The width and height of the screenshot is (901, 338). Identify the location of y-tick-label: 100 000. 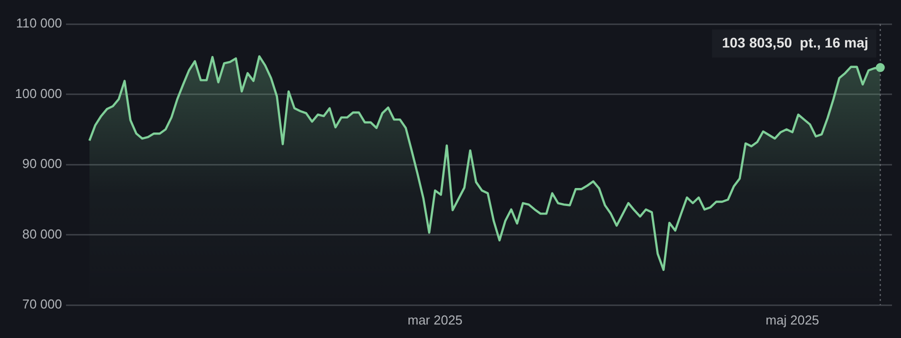
(38, 93).